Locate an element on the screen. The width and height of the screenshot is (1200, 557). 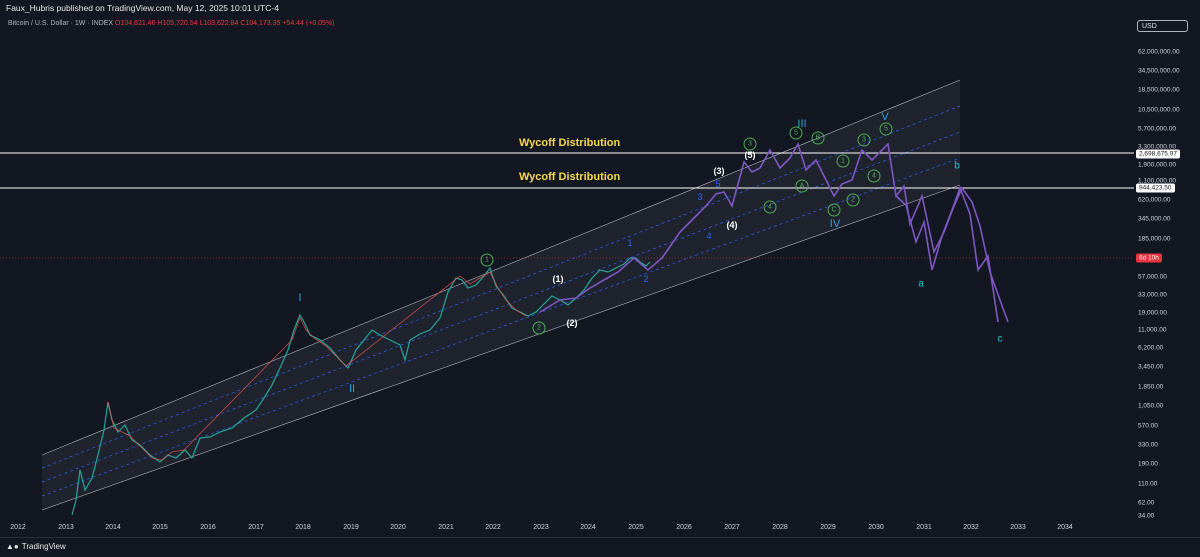
time-tick: 2017 is located at coordinates (256, 527).